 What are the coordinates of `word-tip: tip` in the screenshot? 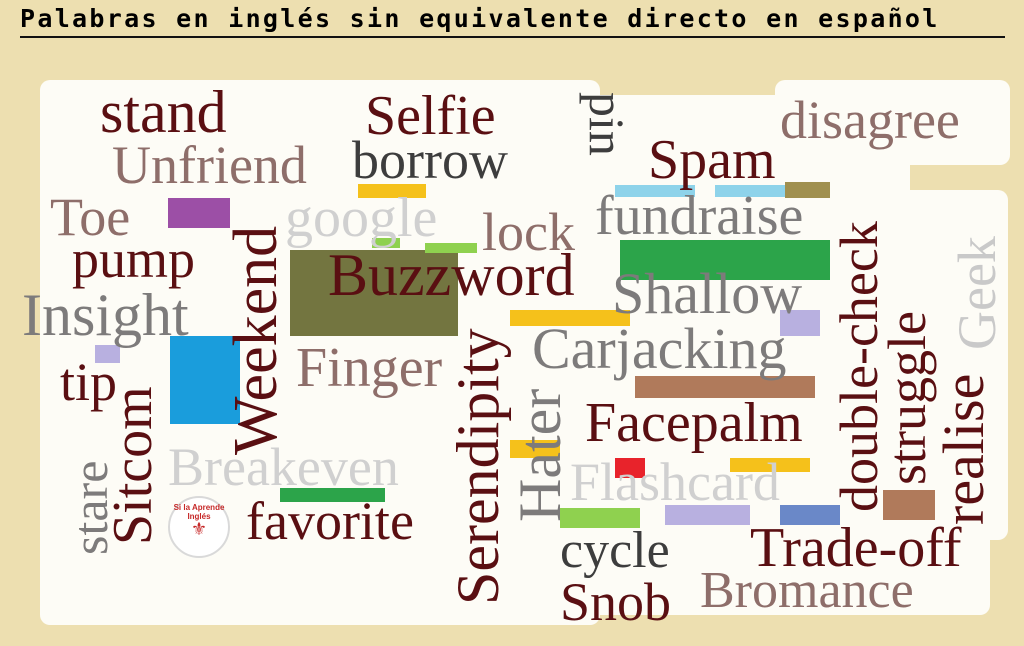 It's located at (89, 382).